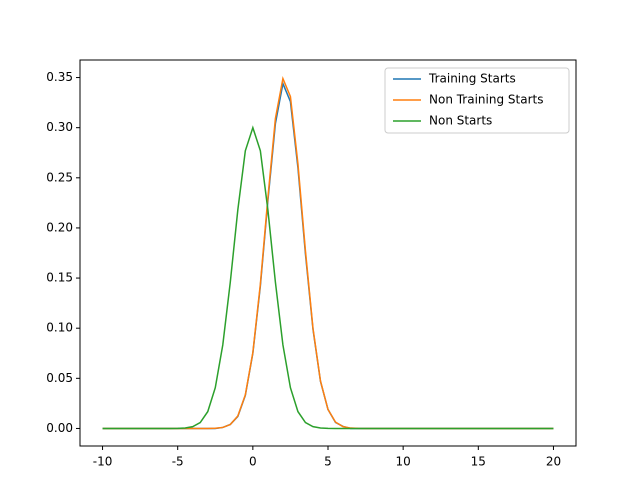 The width and height of the screenshot is (640, 501). Describe the element at coordinates (478, 462) in the screenshot. I see `x-tick-label: 15` at that location.